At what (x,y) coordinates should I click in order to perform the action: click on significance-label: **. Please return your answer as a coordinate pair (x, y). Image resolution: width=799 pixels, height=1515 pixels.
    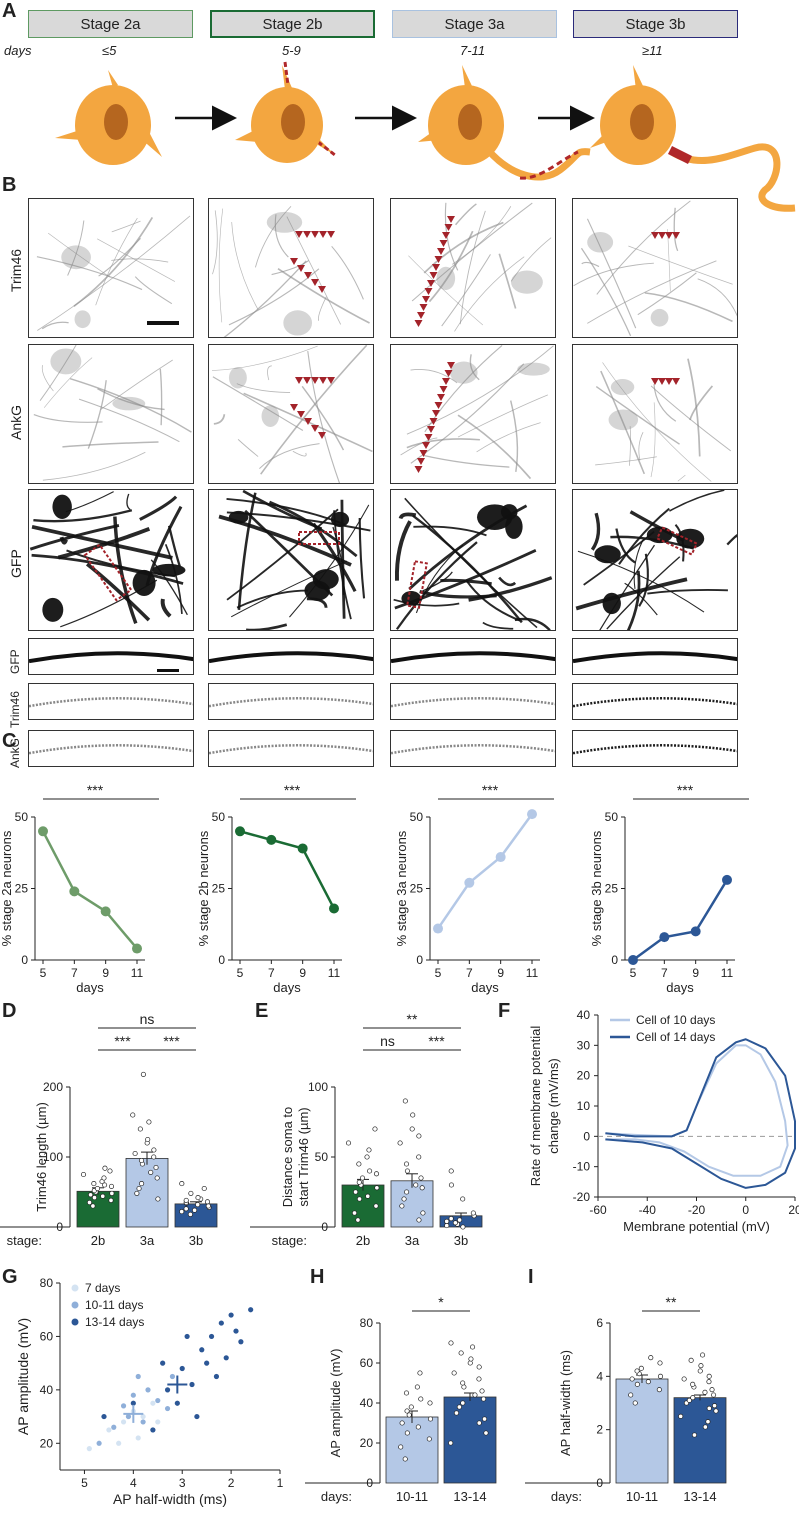
    Looking at the image, I should click on (412, 1019).